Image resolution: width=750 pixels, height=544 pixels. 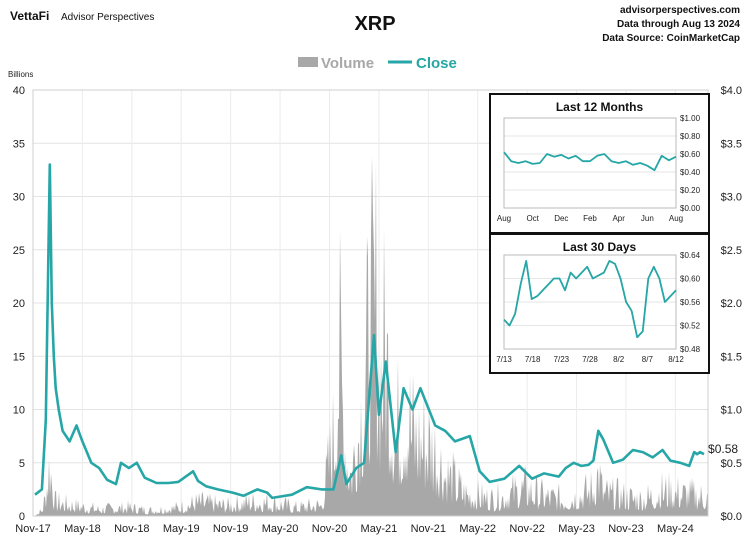 I want to click on right-y-tick-1: $0.5, so click(x=731, y=464).